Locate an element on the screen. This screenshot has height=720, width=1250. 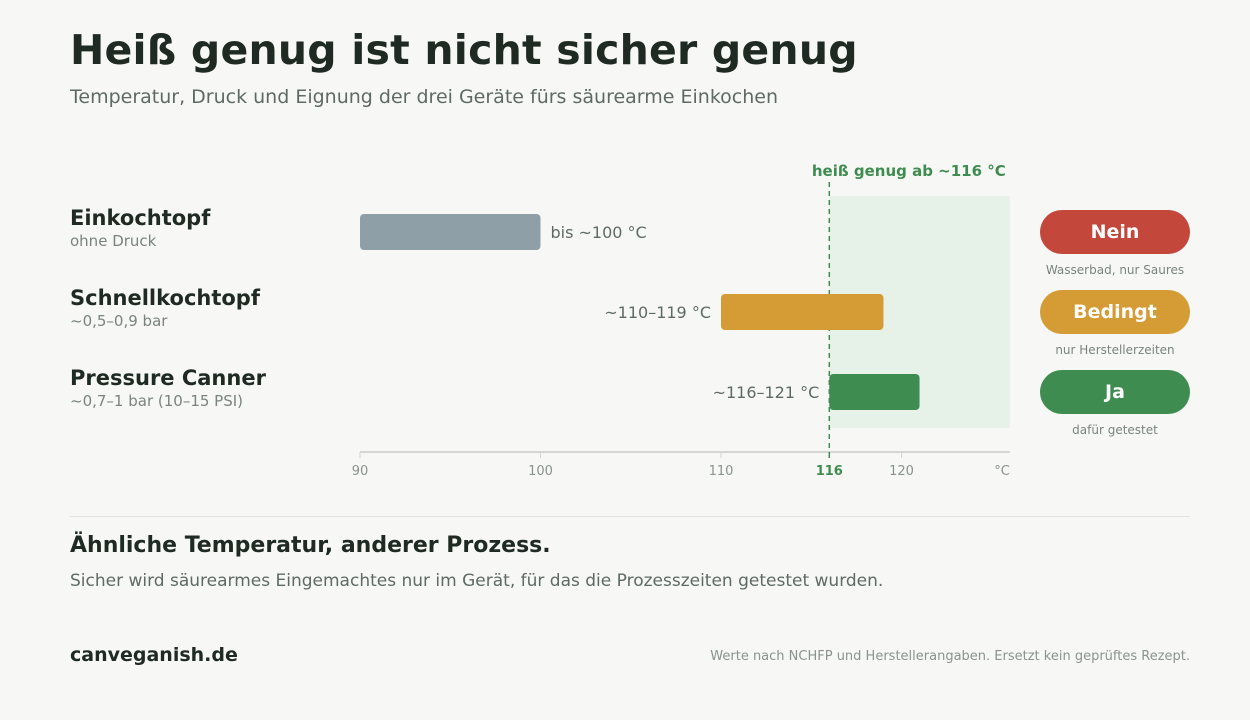
row-label-pressure-canner: Pressure Canner ~0,7–1 bar (10–15 PSI) is located at coordinates (168, 388).